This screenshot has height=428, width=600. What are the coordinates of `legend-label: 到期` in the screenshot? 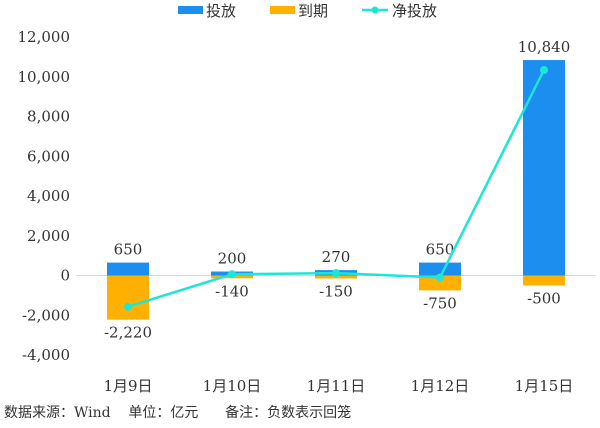 It's located at (313, 11).